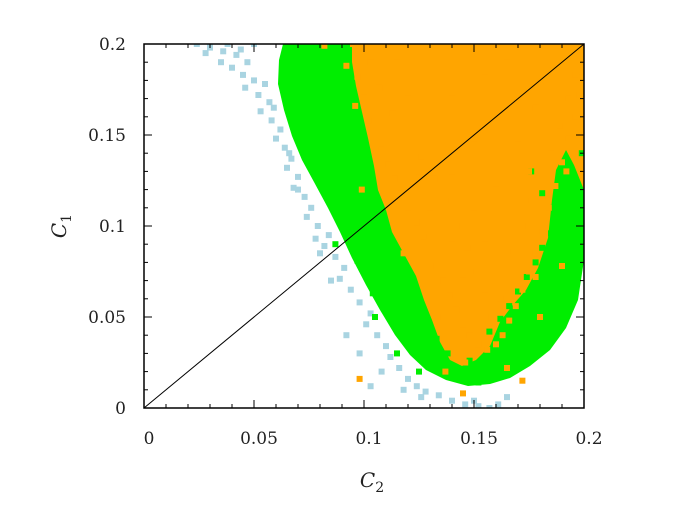 The image size is (677, 520). Describe the element at coordinates (379, 488) in the screenshot. I see `x-axis-label-subscript: 2` at that location.